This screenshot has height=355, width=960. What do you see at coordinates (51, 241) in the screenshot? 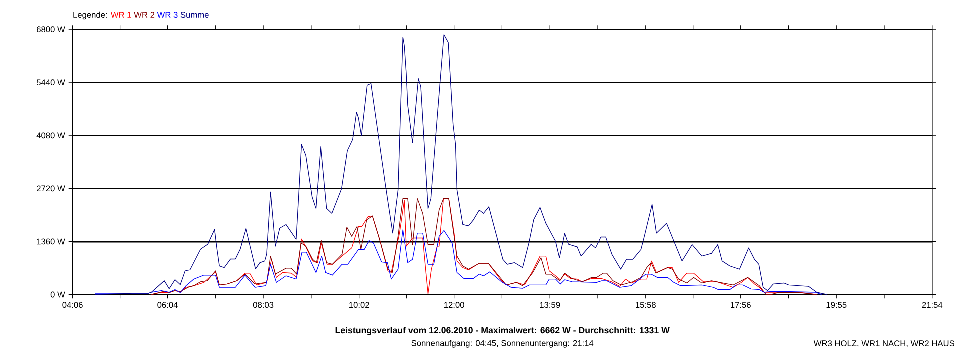
I see `y-tick-label: 1360 W` at bounding box center [51, 241].